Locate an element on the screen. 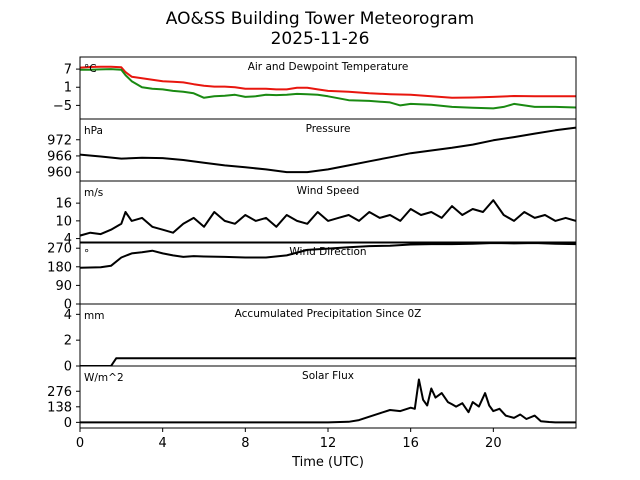  x-tick-label: 16 is located at coordinates (410, 443).